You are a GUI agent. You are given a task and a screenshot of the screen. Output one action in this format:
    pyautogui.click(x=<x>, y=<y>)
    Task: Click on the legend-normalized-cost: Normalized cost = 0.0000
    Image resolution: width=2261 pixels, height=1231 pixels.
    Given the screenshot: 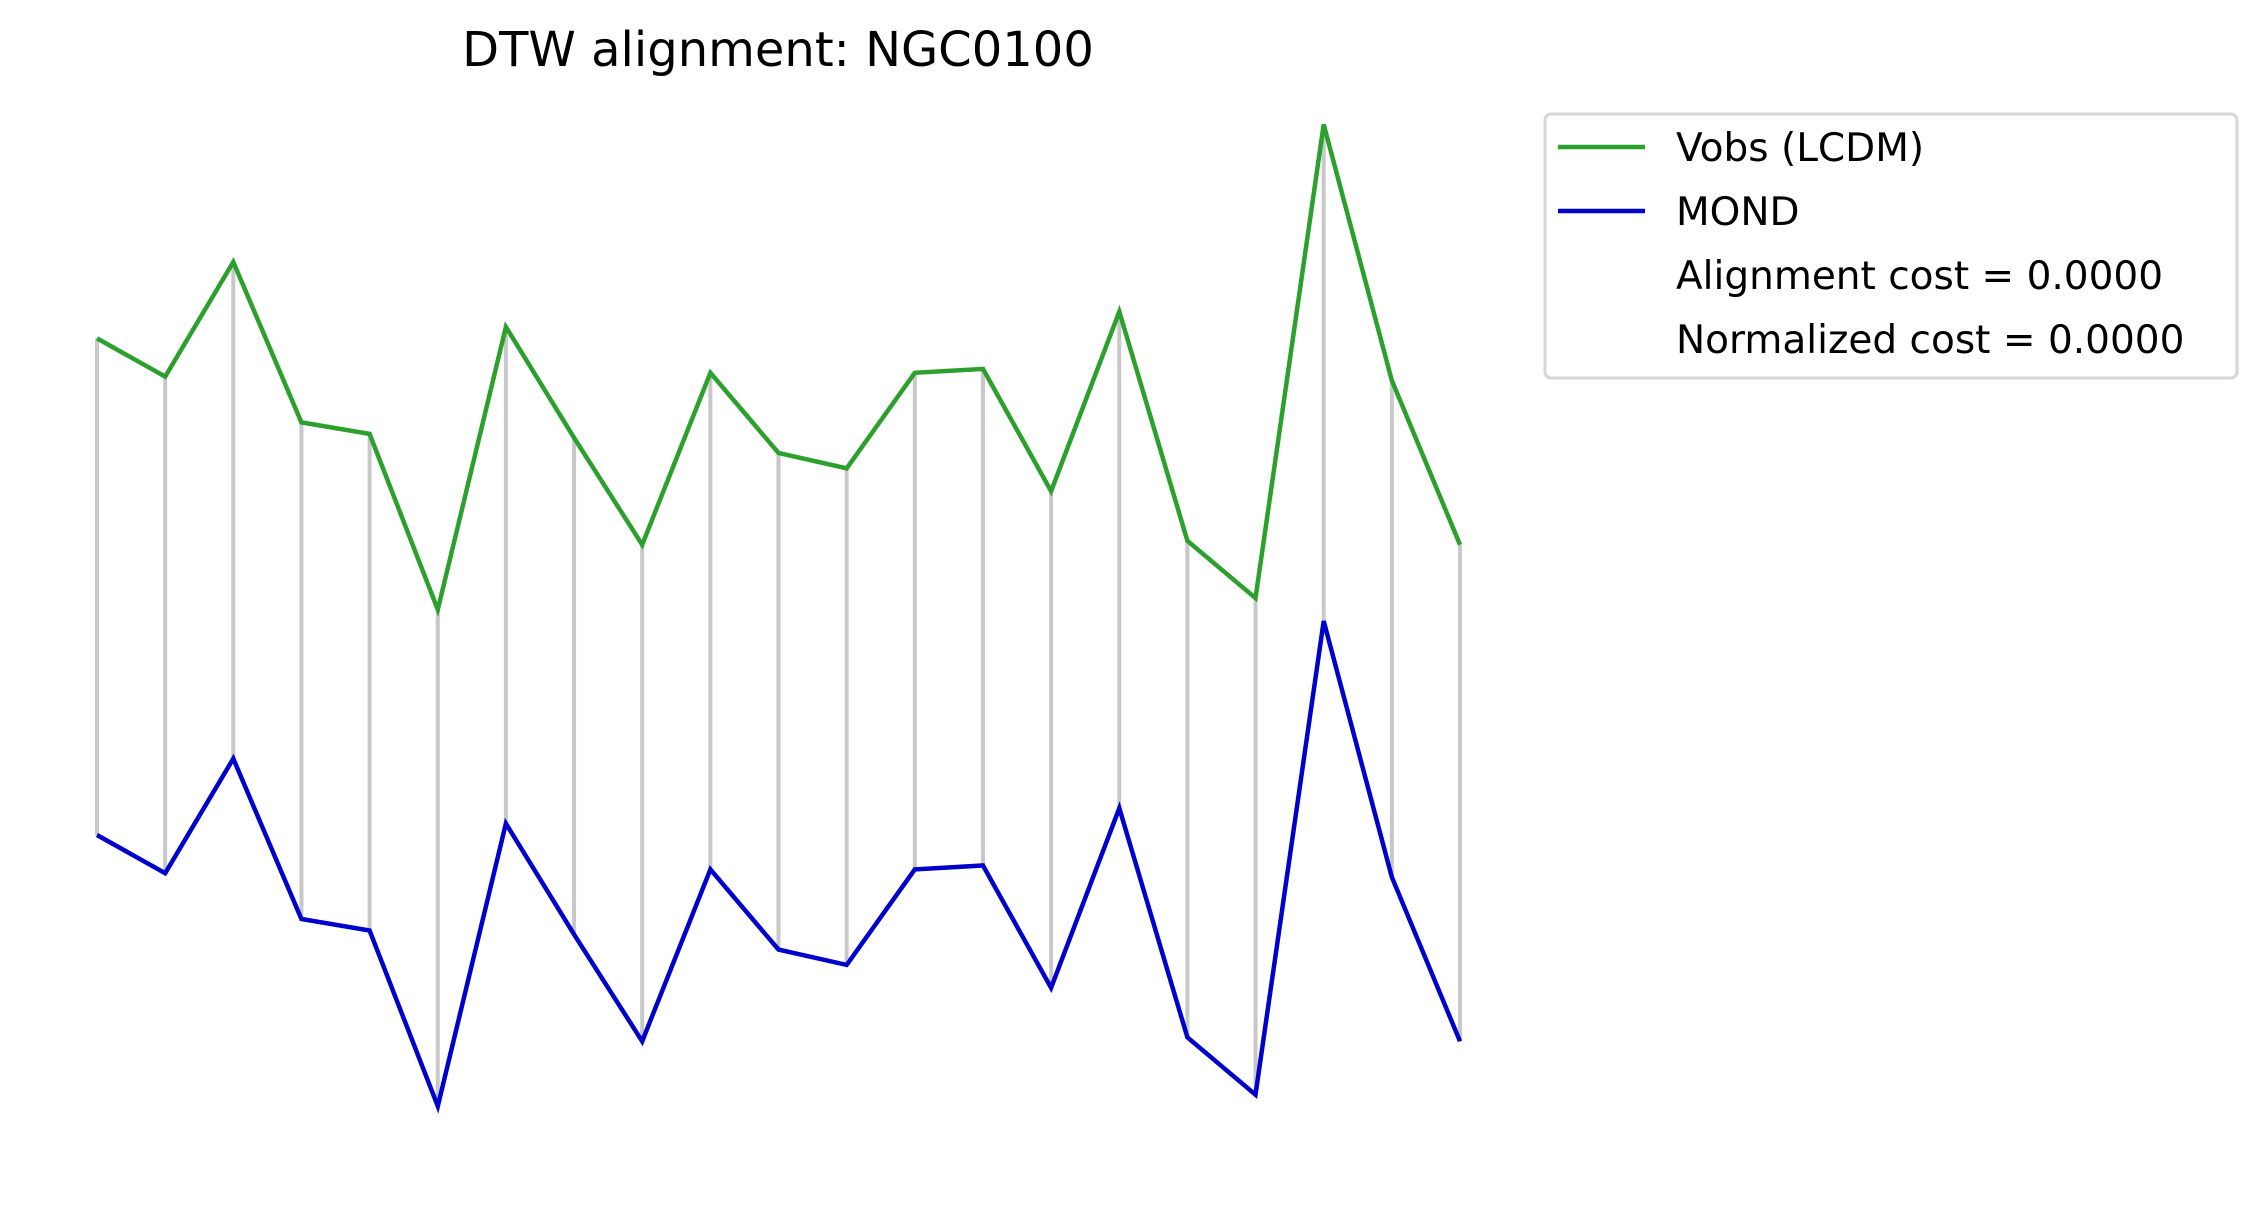 What is the action you would take?
    pyautogui.click(x=1930, y=340)
    